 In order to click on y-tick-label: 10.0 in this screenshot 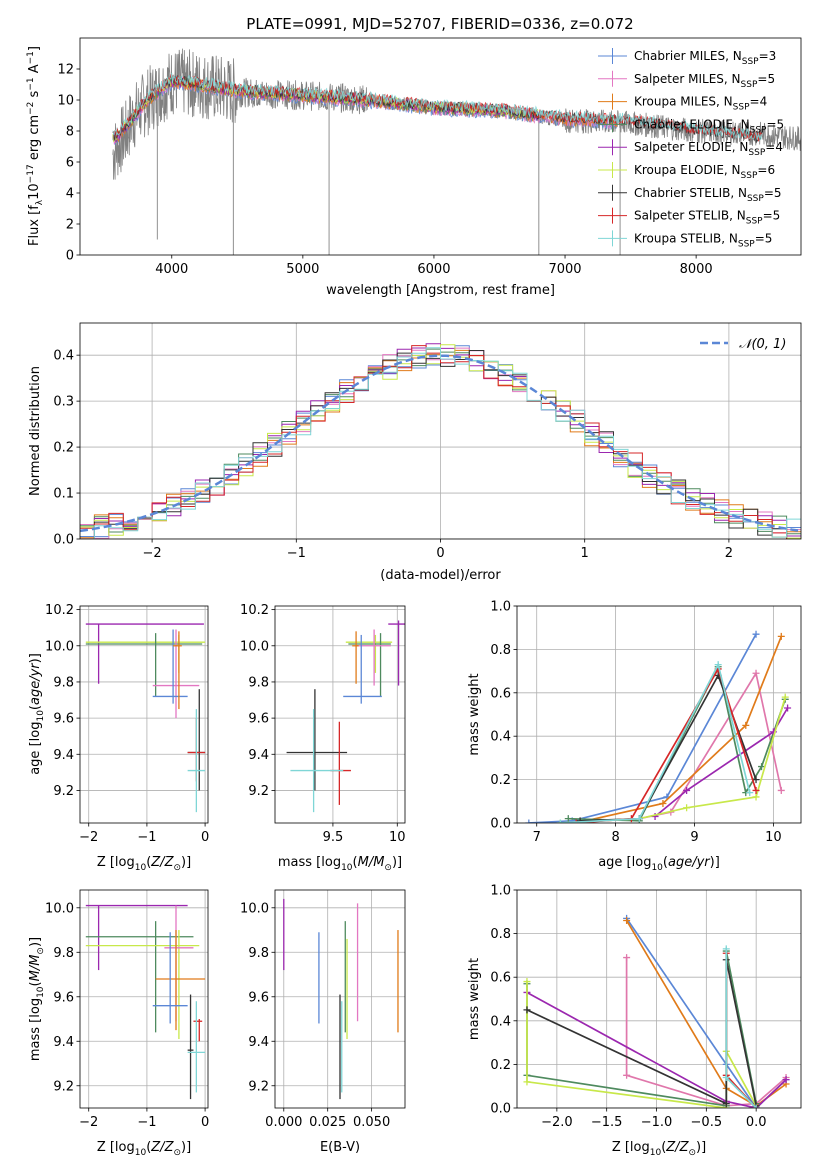, I will do `click(254, 646)`.